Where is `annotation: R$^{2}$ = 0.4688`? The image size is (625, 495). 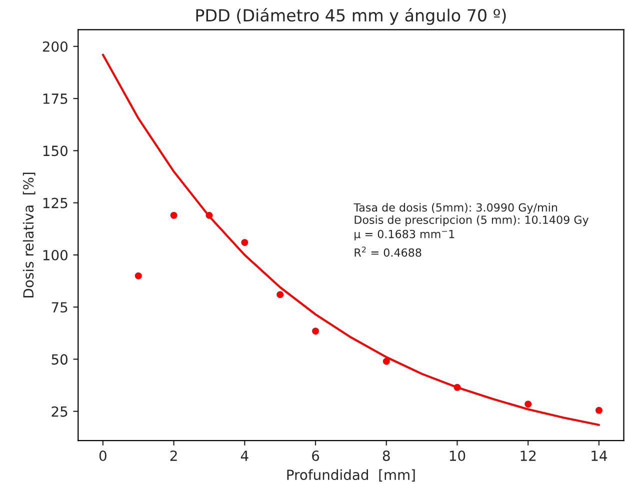
annotation: R$^{2}$ = 0.4688 is located at coordinates (388, 251).